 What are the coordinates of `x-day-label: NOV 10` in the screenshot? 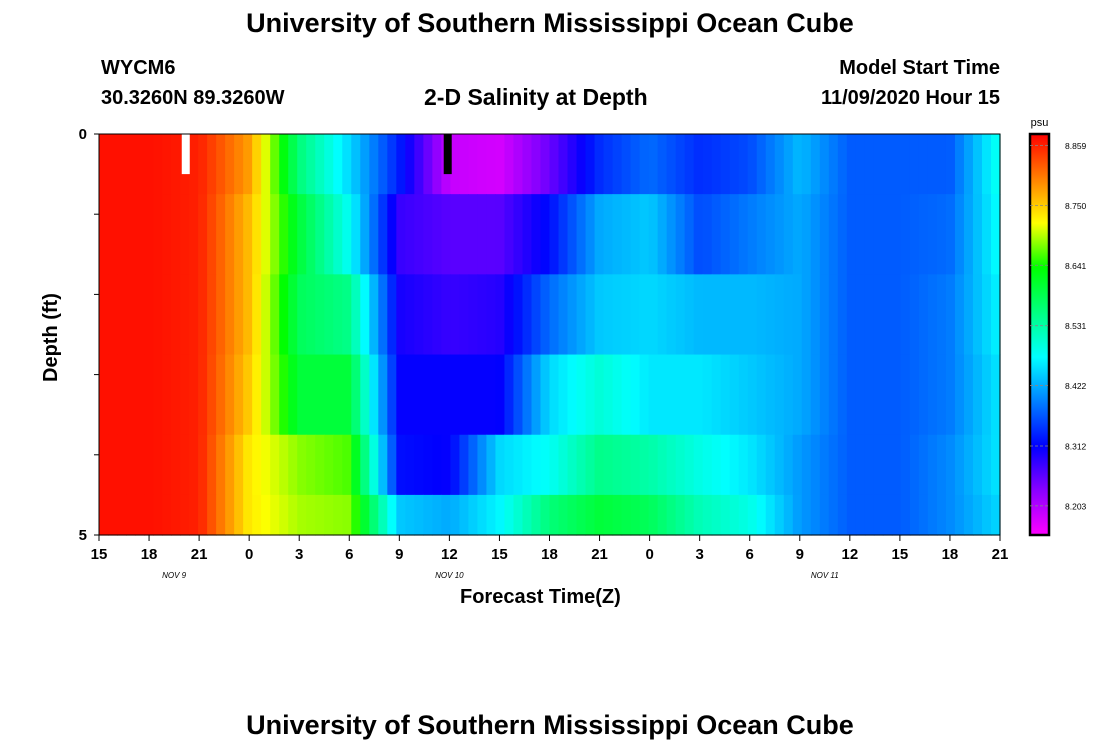 It's located at (449, 575).